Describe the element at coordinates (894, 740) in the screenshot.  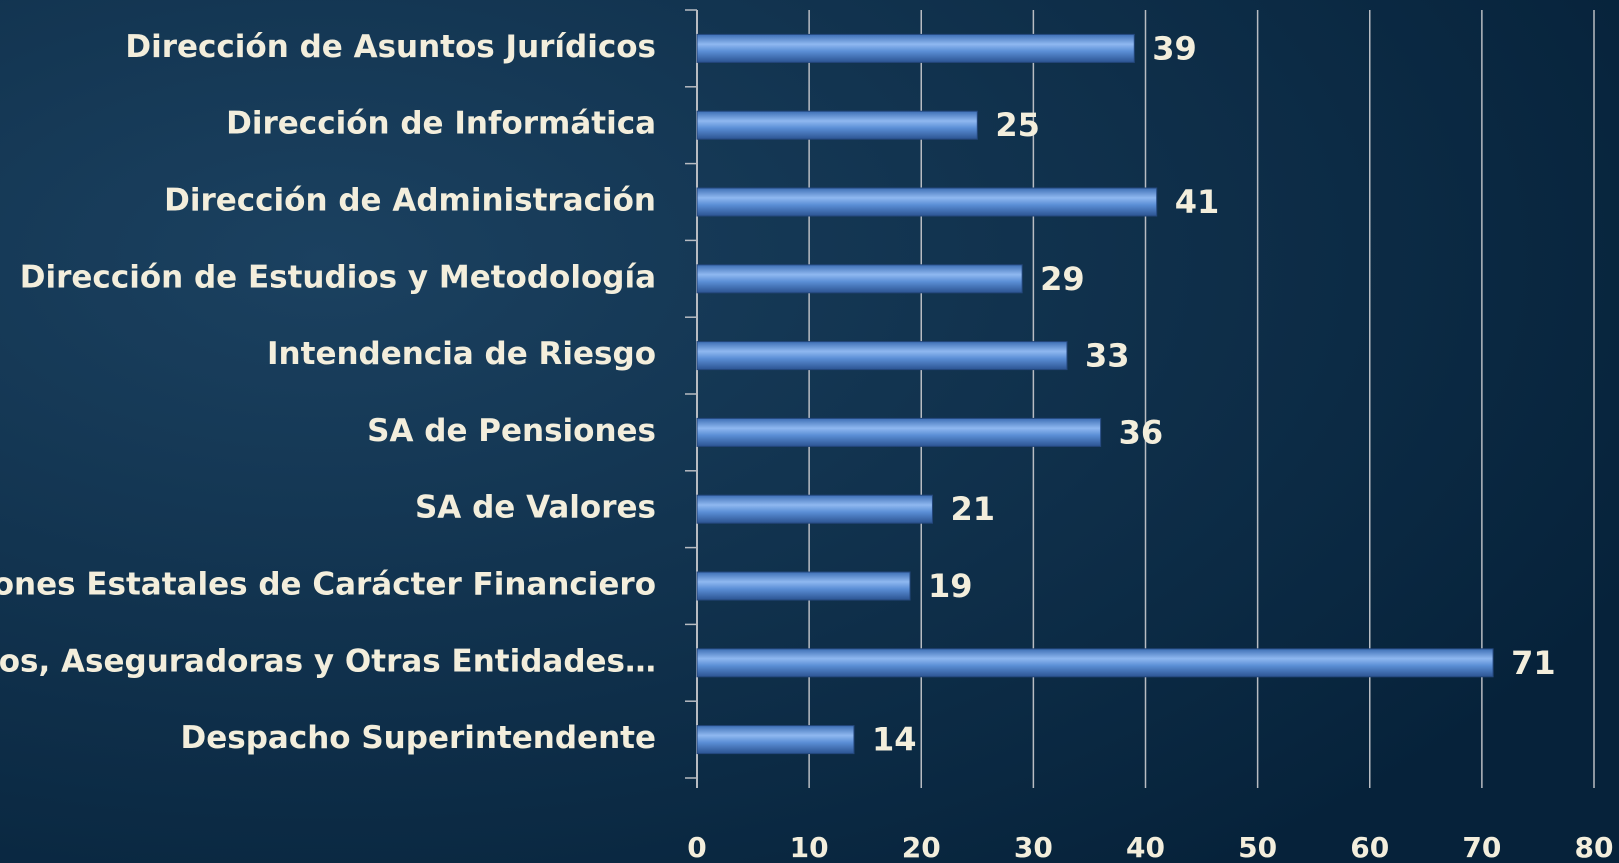
I see `value-label: 14` at that location.